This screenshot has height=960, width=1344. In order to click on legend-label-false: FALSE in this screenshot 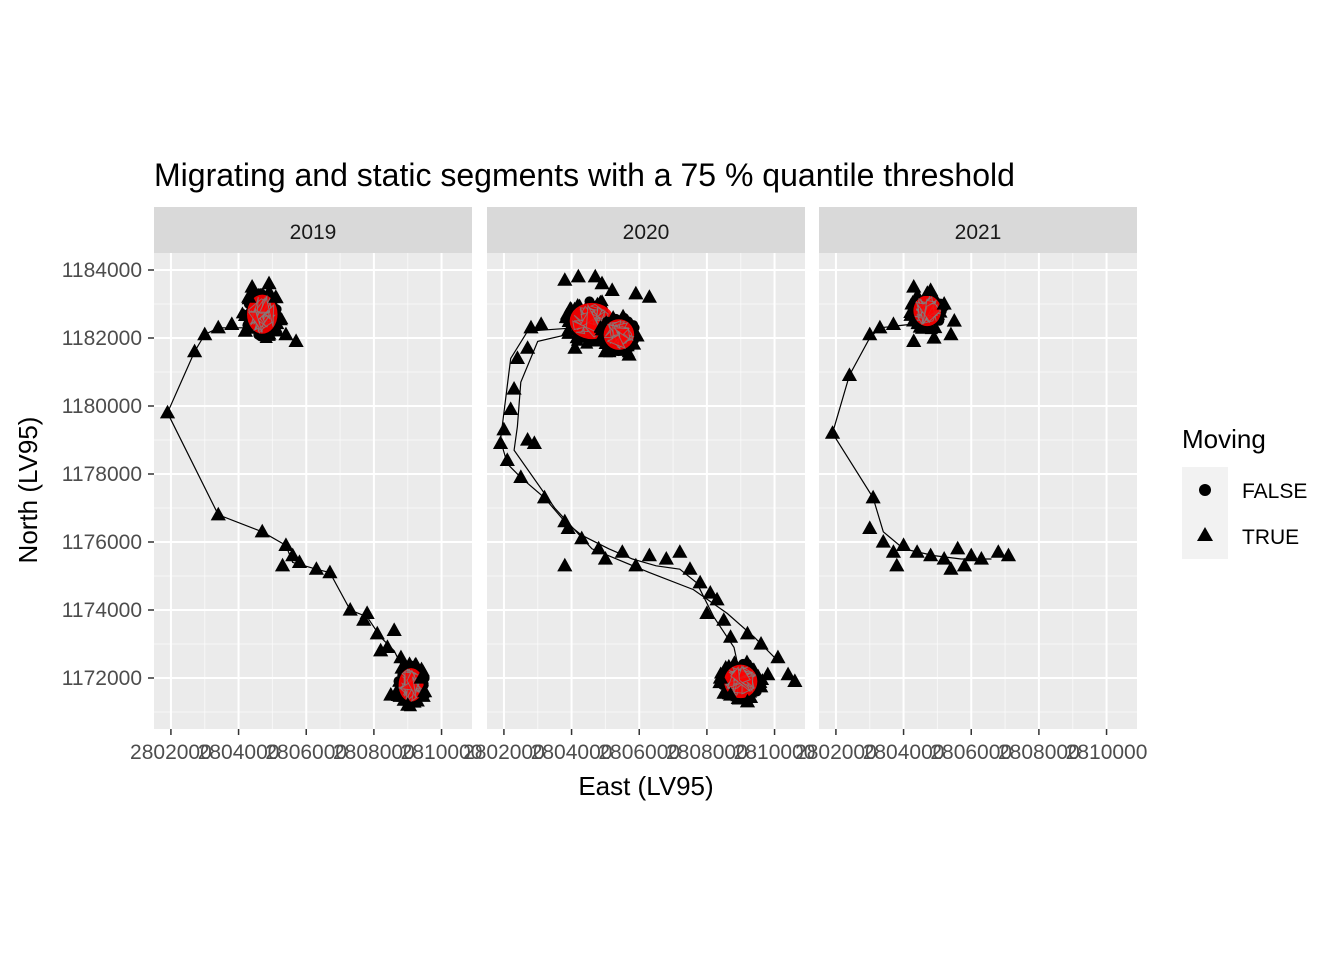, I will do `click(1274, 491)`.